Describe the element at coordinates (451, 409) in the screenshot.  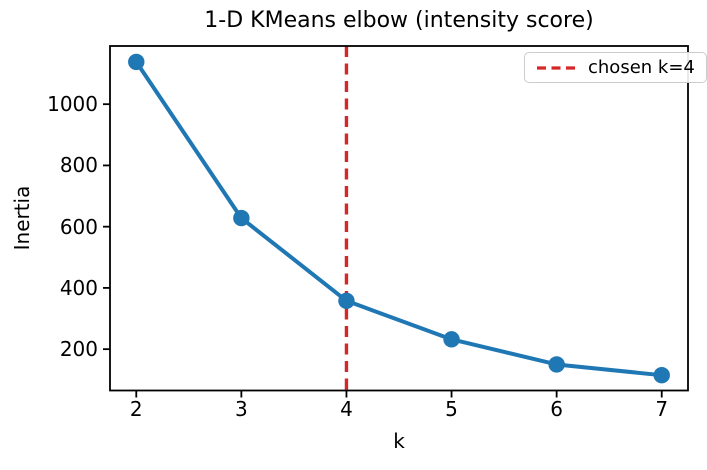
I see `x-tick-label: 5` at that location.